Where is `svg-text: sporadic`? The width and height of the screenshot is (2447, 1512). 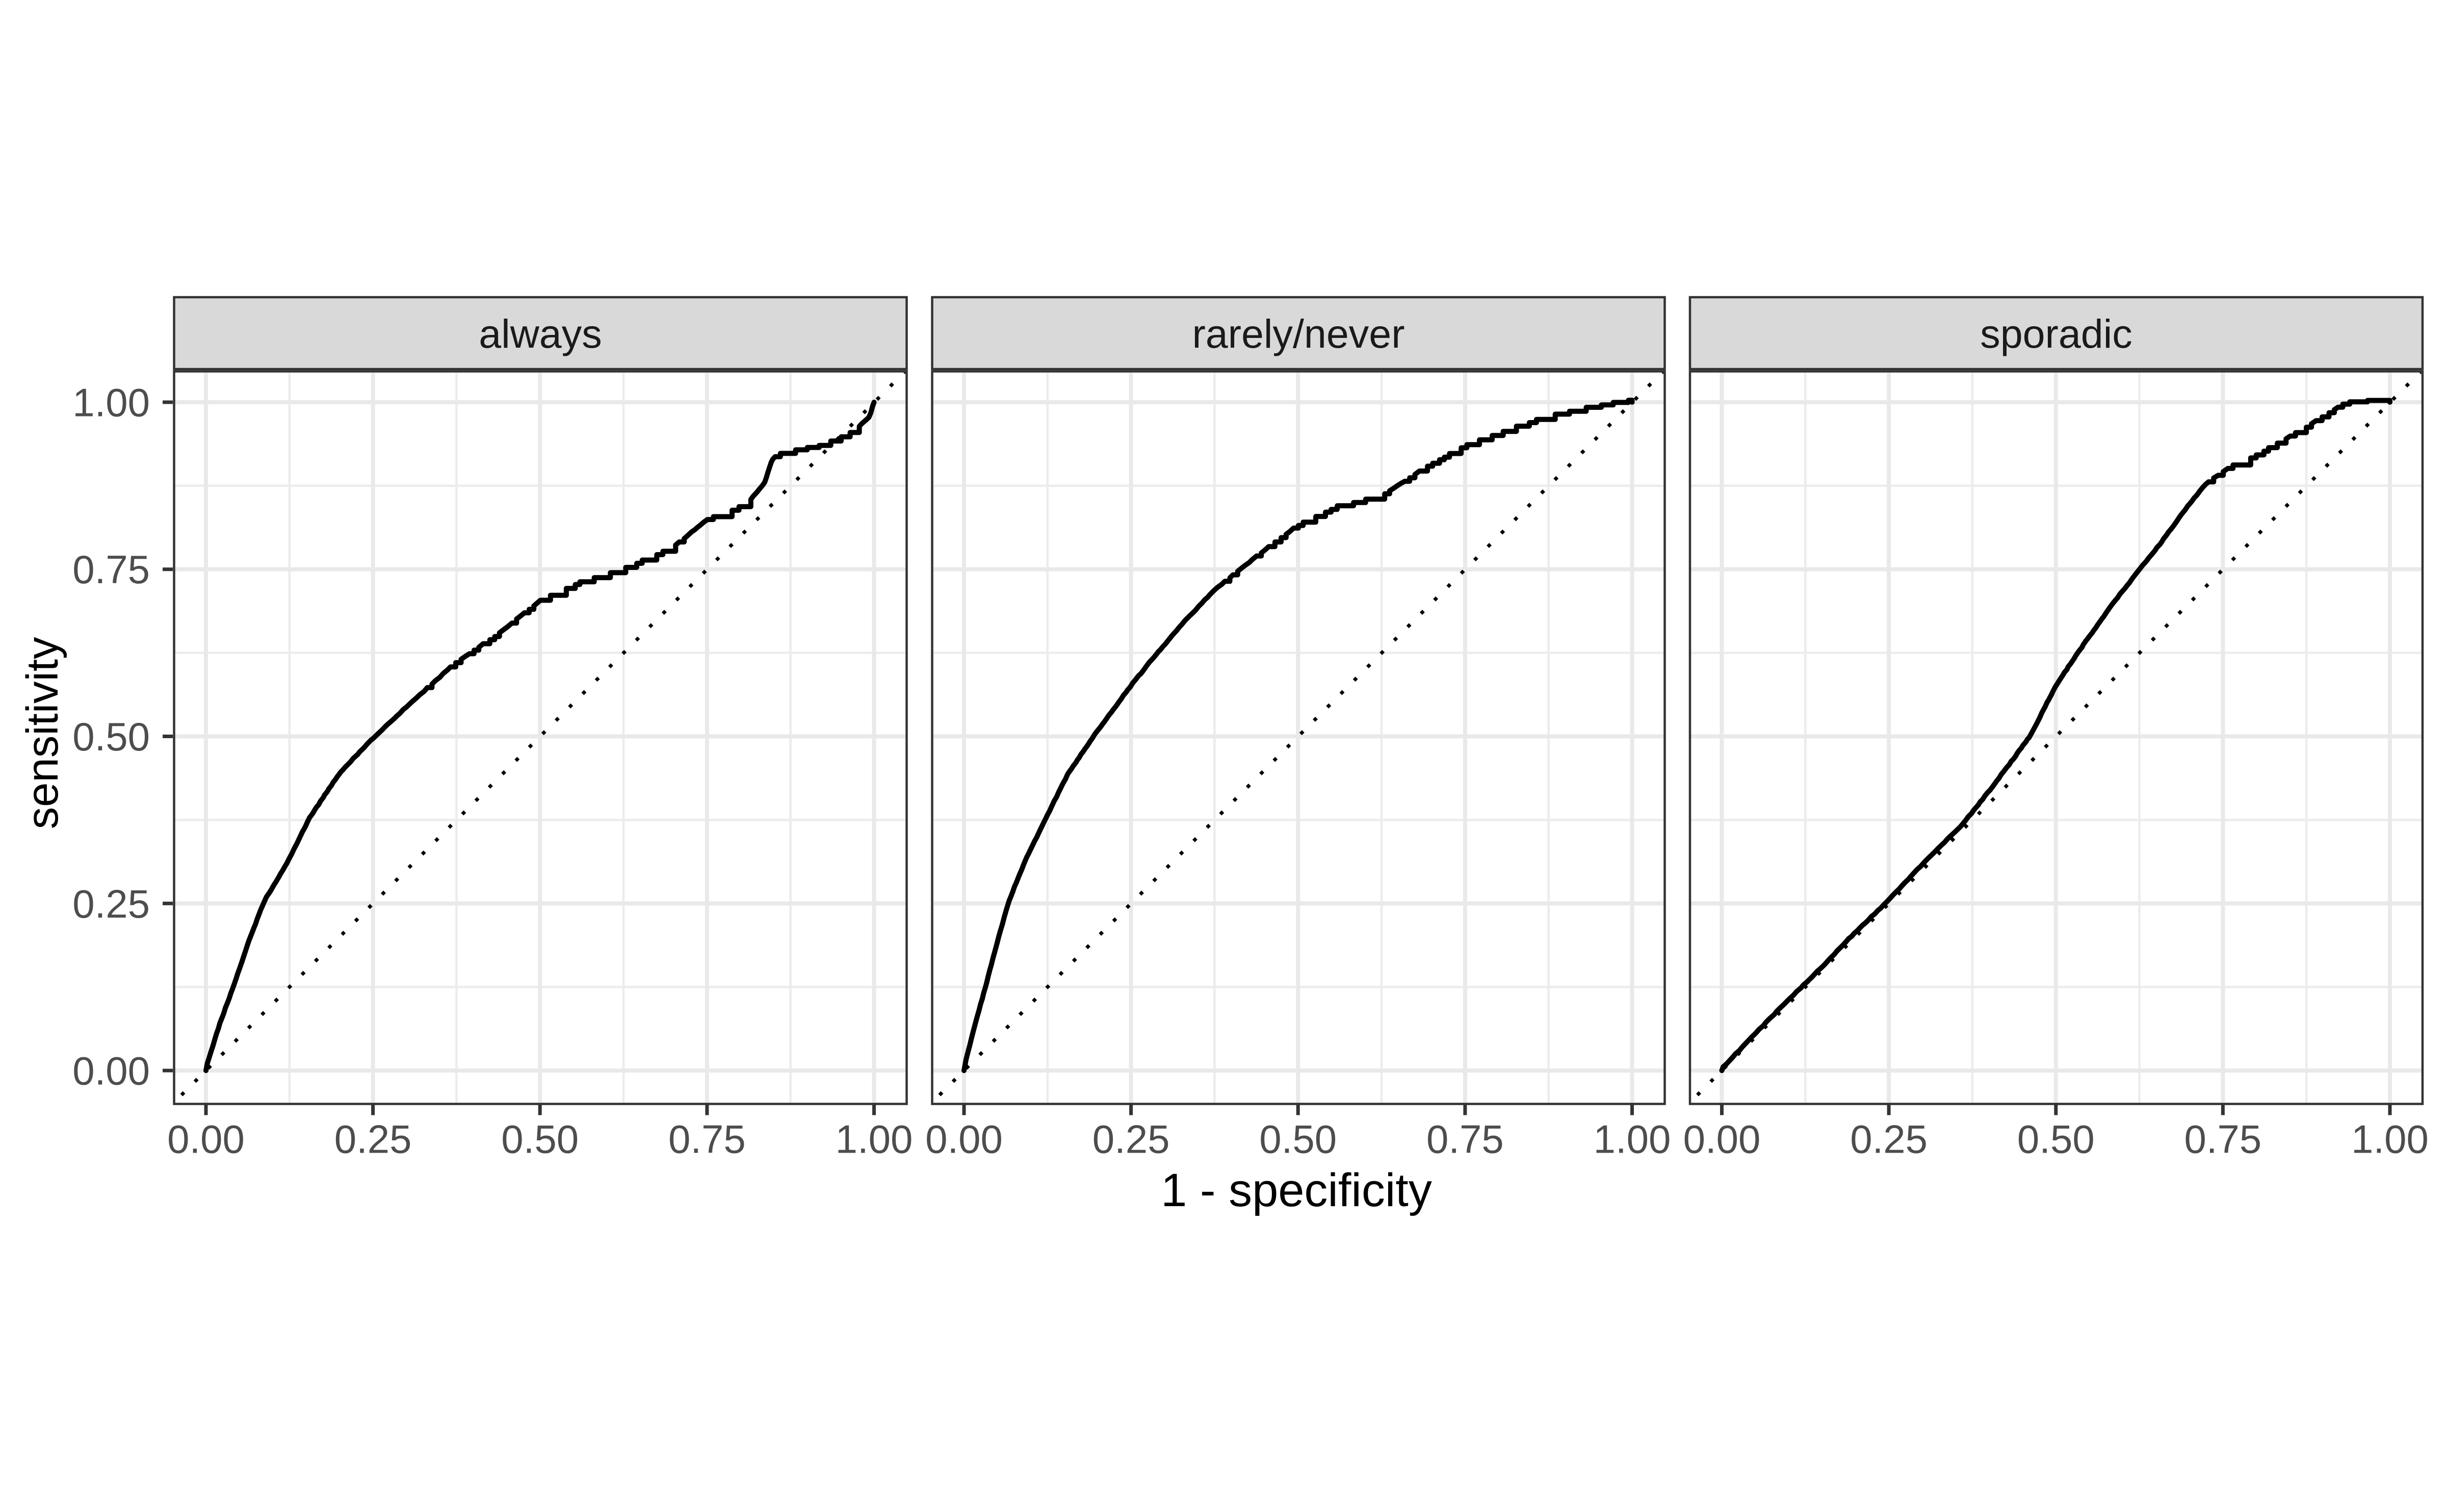 svg-text: sporadic is located at coordinates (2056, 333).